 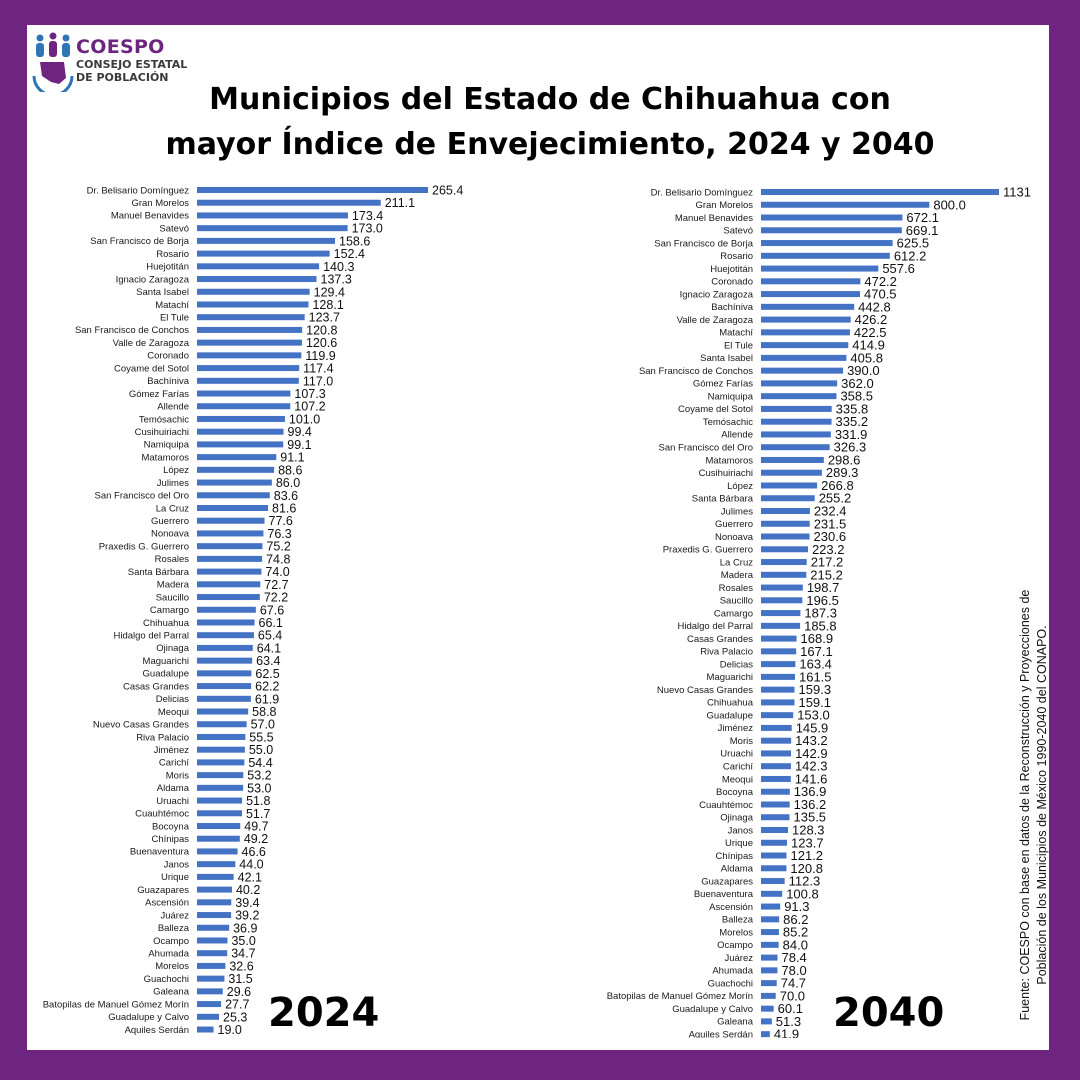 I want to click on category-label: Chínipas, so click(x=735, y=856).